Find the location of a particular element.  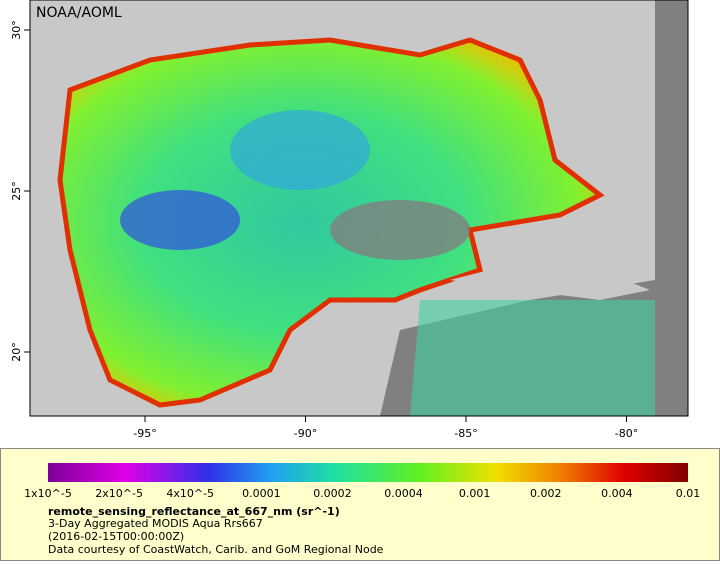

caribbean is located at coordinates (532, 358).